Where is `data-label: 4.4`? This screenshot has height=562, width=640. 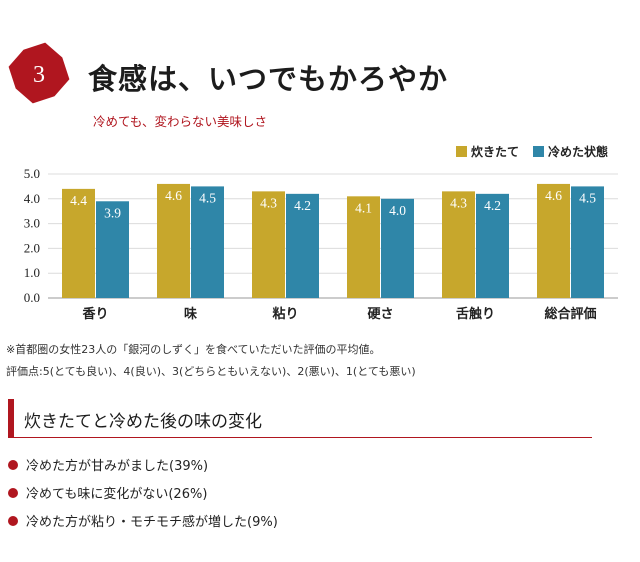 data-label: 4.4 is located at coordinates (78, 200).